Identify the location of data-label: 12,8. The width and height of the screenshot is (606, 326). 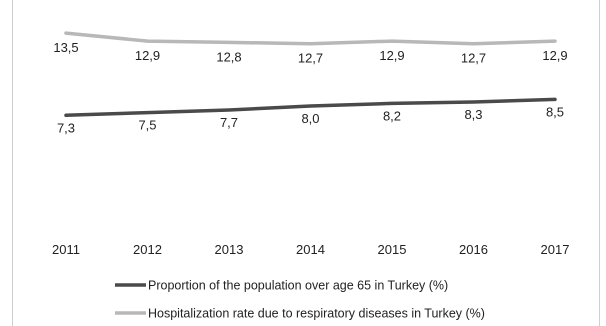
(228, 56).